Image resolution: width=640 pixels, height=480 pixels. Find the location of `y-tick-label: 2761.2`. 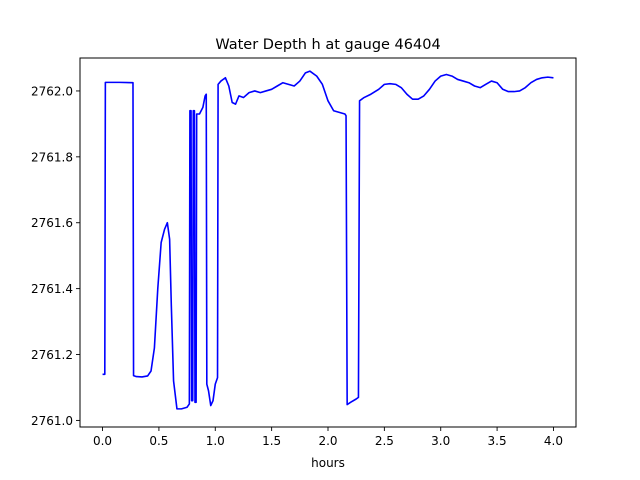

y-tick-label: 2761.2 is located at coordinates (52, 355).